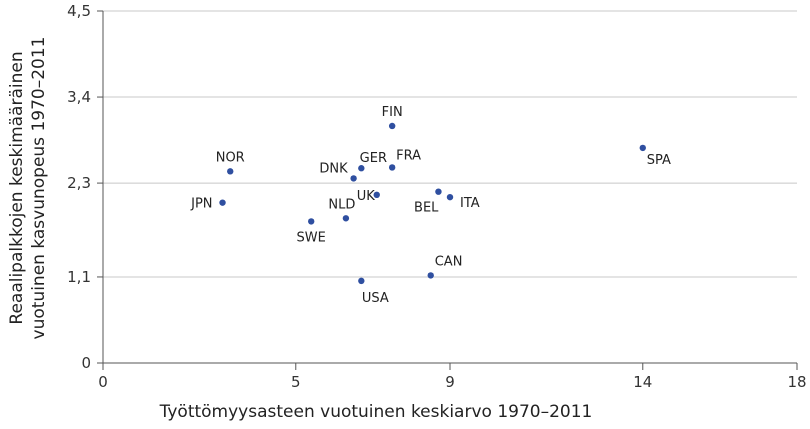 The image size is (810, 429). I want to click on data-point-dnk, so click(353, 178).